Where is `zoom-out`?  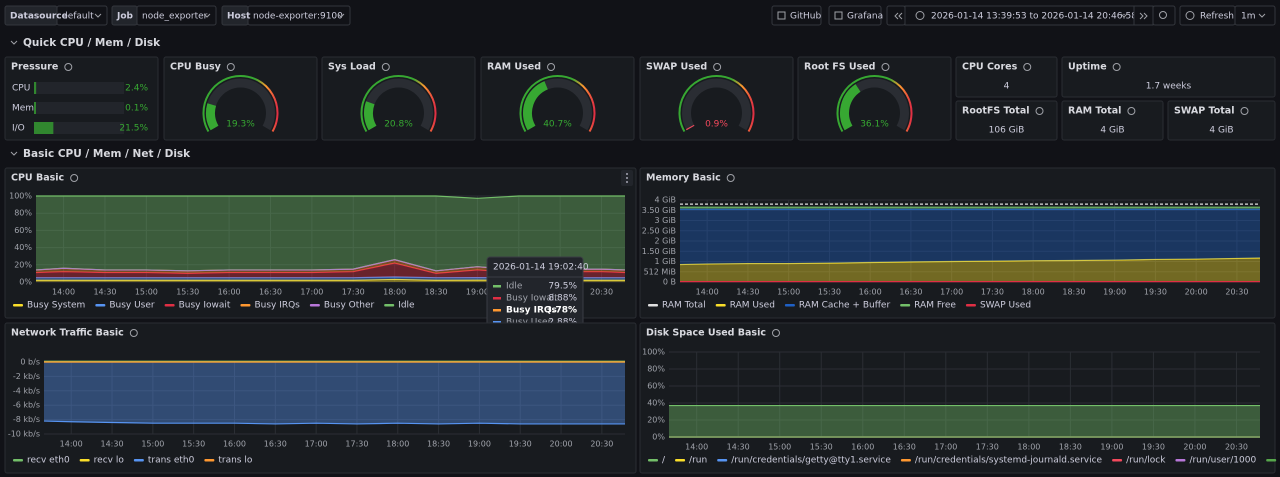
zoom-out is located at coordinates (1164, 15).